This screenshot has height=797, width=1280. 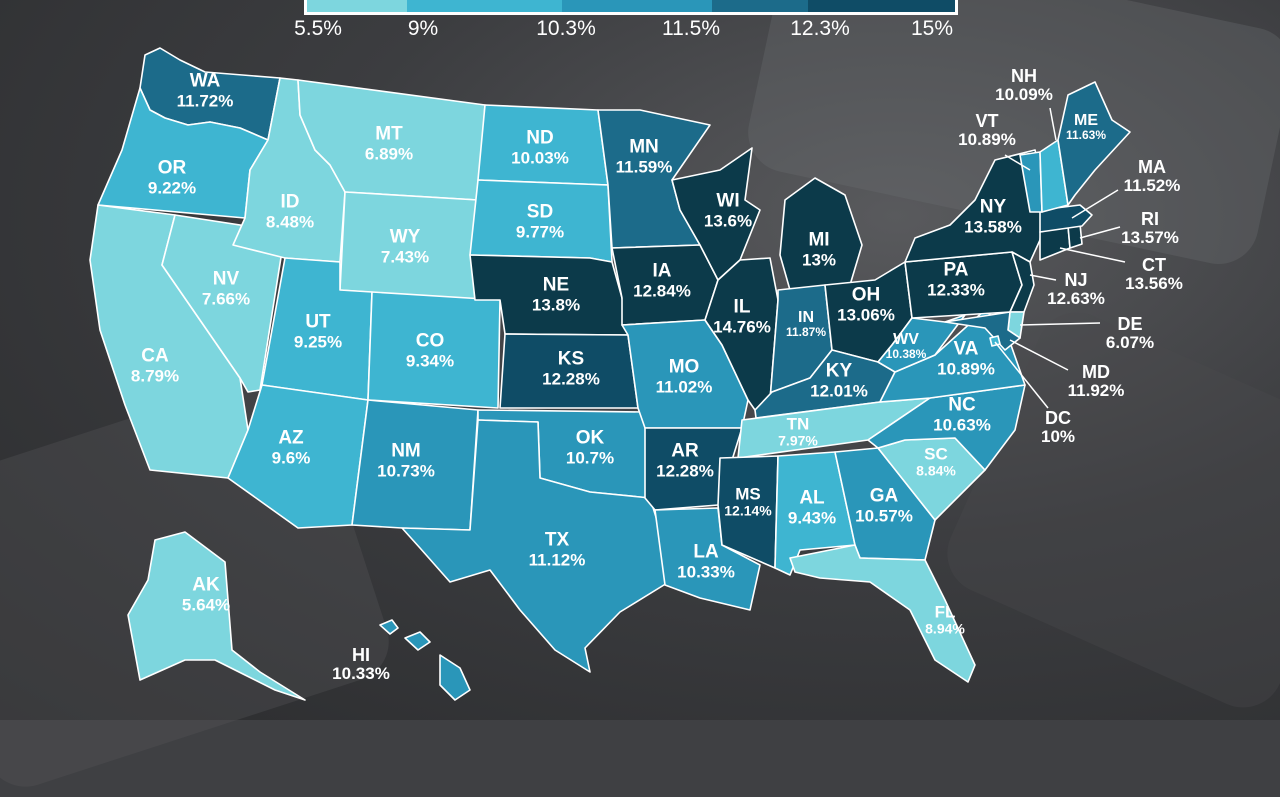 I want to click on state-MS, so click(x=748, y=512).